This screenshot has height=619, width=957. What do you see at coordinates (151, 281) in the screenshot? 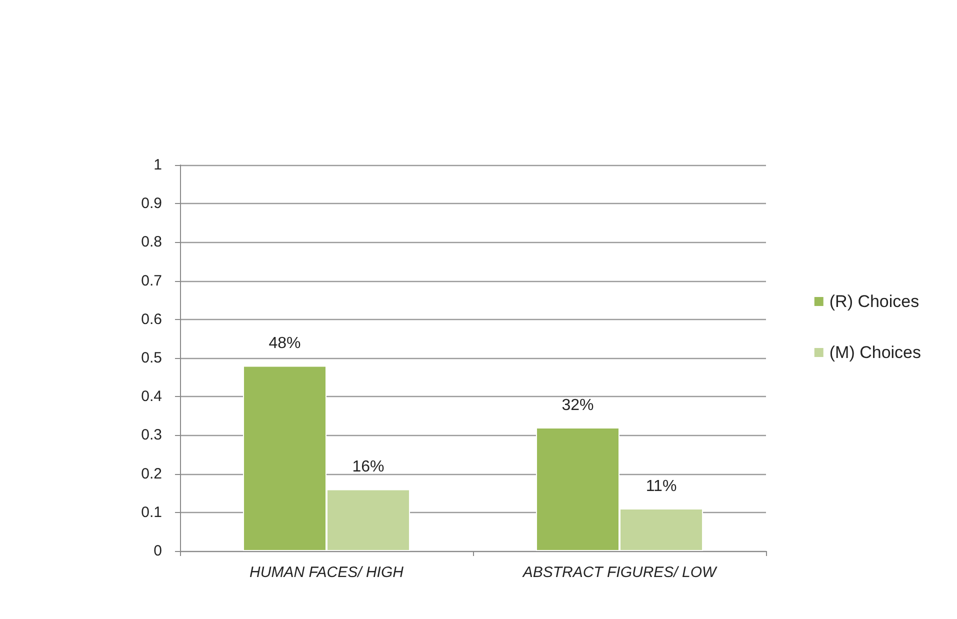
I see `y-tick-label: 0.7` at bounding box center [151, 281].